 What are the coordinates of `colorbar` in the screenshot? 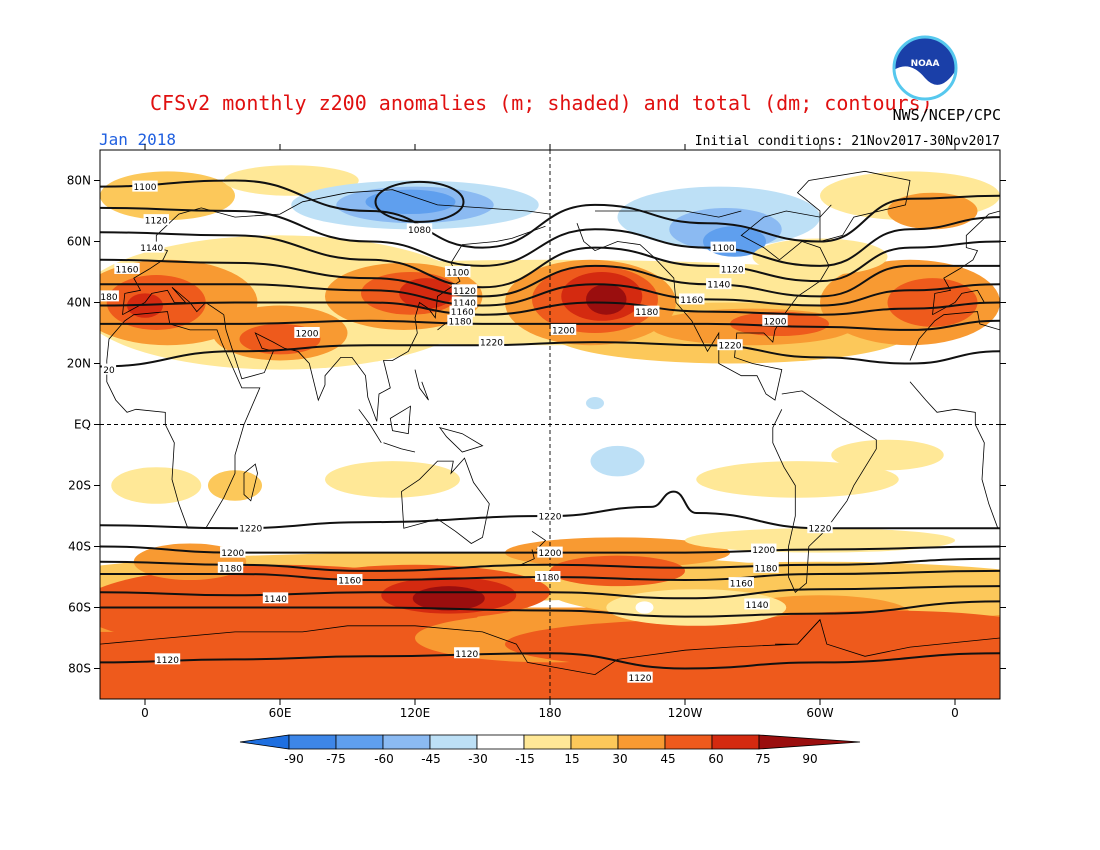 It's located at (550, 742).